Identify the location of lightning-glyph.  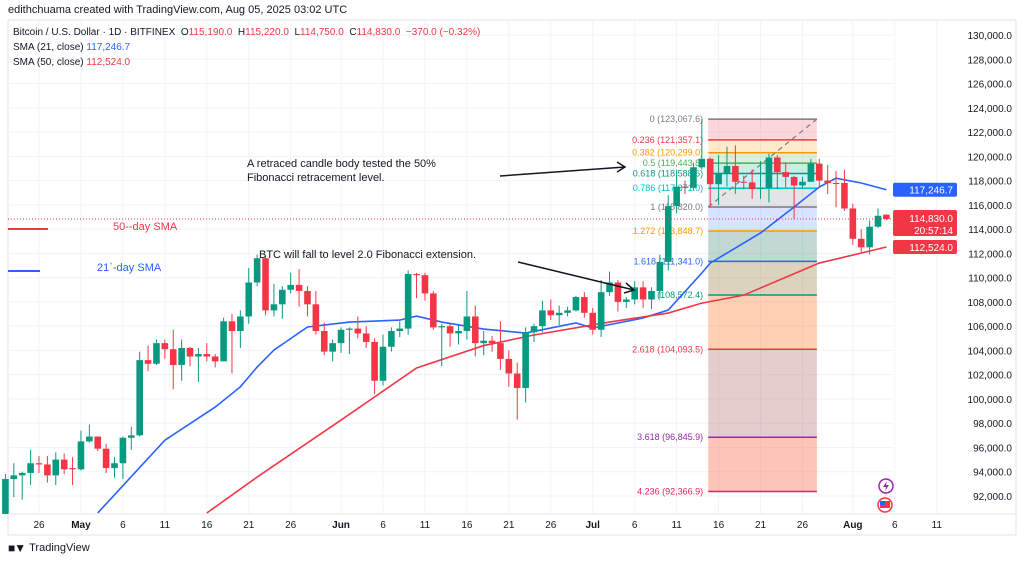
(886, 486).